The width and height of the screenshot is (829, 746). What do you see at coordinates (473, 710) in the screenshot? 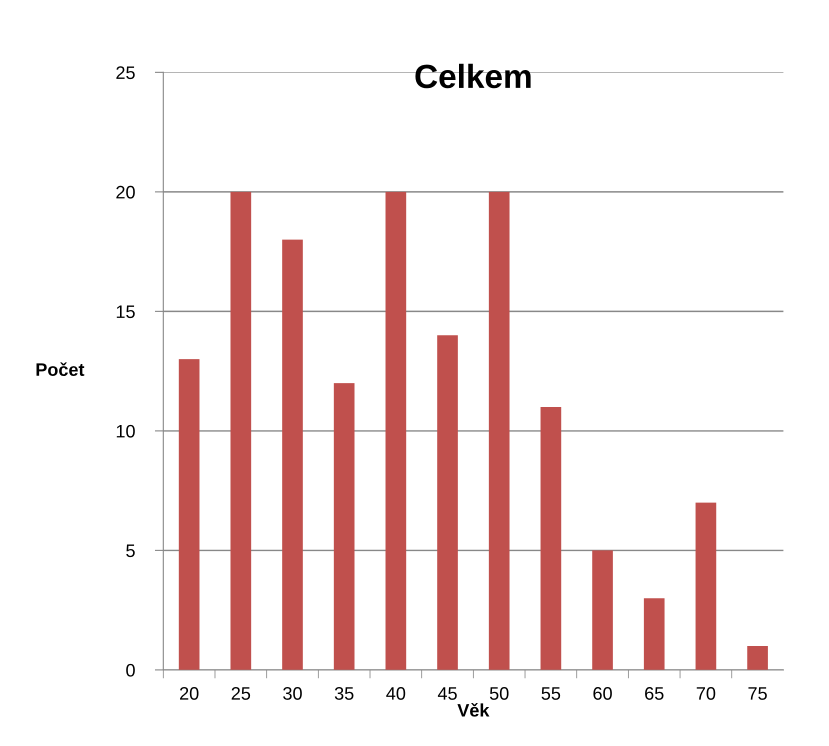
I see `x-axis-title: Věk` at bounding box center [473, 710].